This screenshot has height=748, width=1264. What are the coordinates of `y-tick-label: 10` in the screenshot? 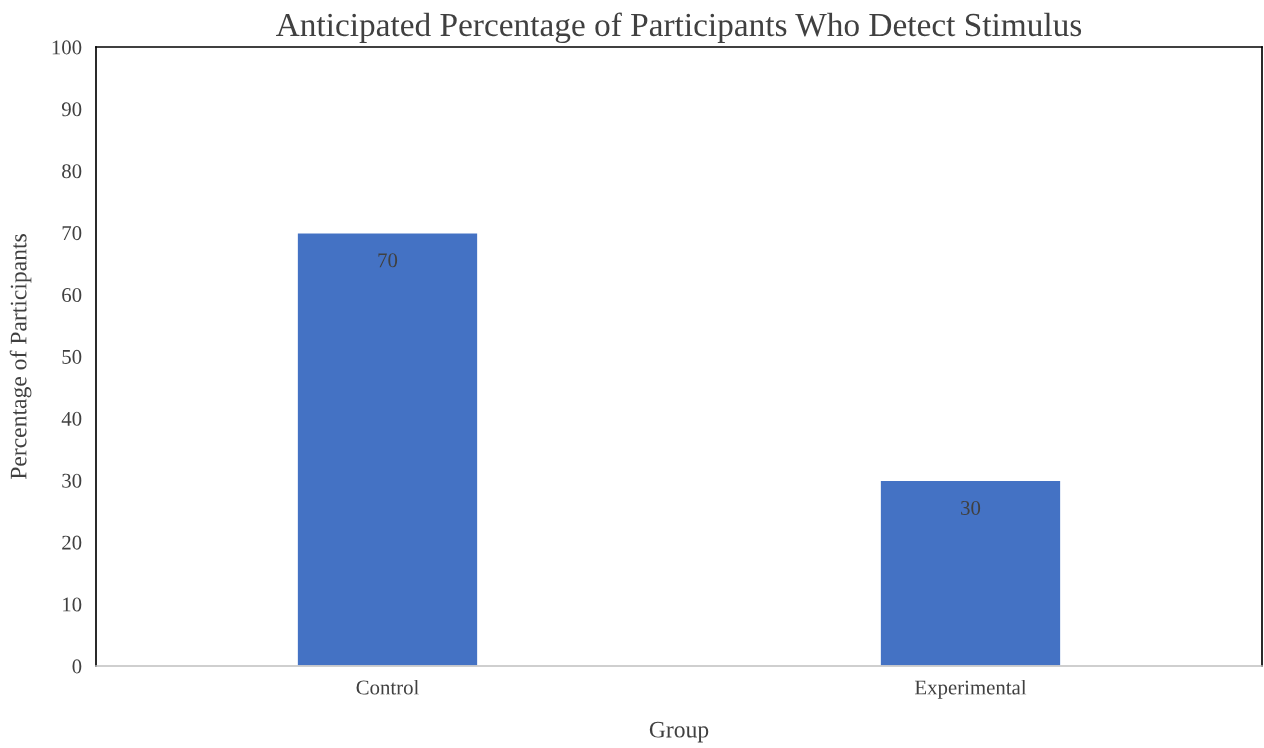 It's located at (72, 604).